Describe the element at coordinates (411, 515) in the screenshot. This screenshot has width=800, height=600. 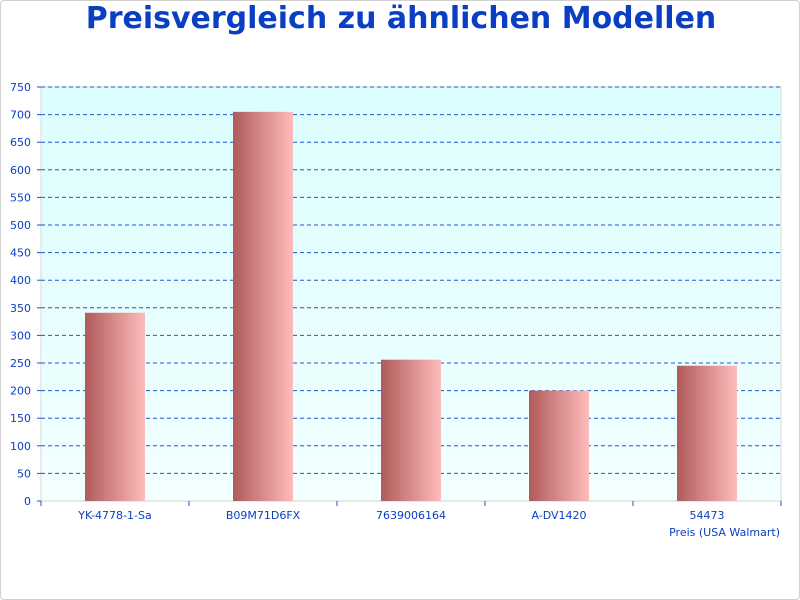
I see `x-tick-label: 7639006164` at that location.